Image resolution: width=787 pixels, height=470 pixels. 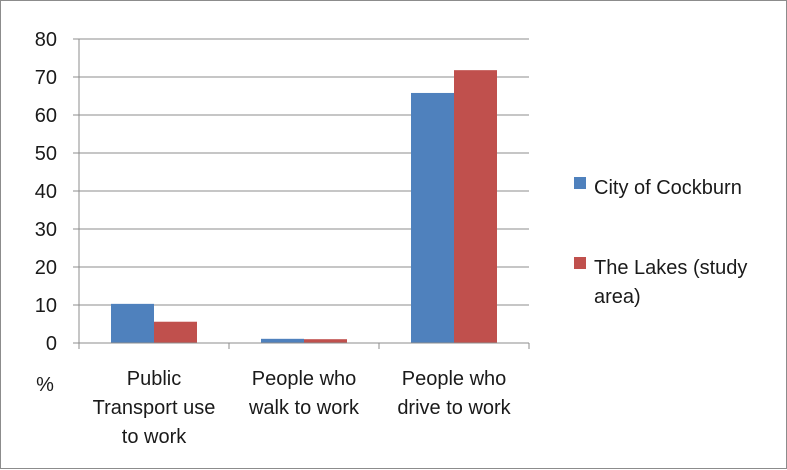 I want to click on x-category-label: Public, so click(x=154, y=379).